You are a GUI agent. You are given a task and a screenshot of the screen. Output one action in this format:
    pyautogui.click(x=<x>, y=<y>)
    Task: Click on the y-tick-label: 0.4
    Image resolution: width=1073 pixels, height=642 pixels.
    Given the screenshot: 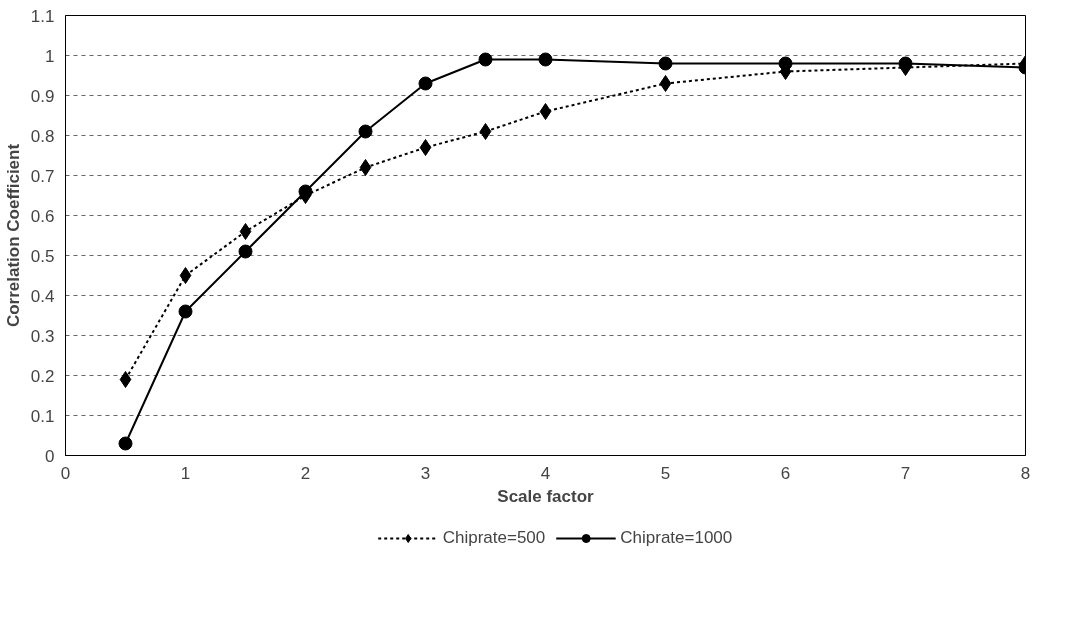 What is the action you would take?
    pyautogui.click(x=42, y=296)
    